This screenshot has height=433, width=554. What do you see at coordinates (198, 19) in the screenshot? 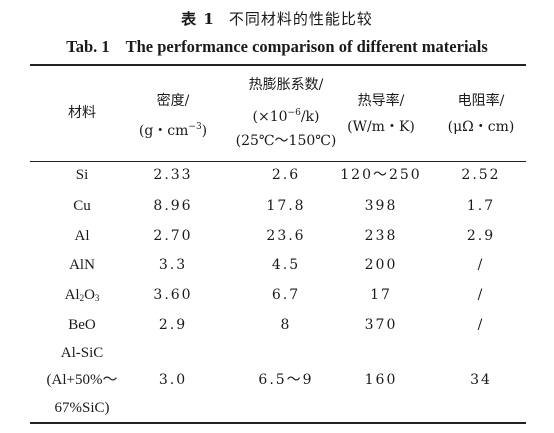
I see `caption-cn-label: 表 1` at bounding box center [198, 19].